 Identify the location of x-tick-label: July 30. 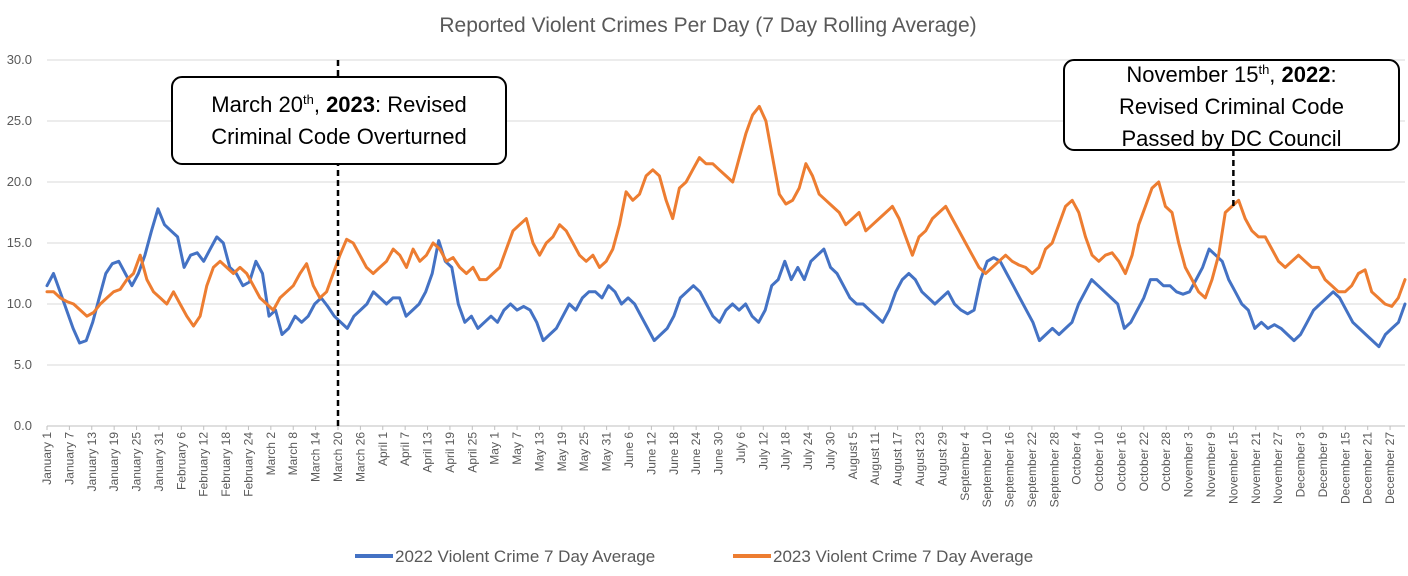
(830, 451).